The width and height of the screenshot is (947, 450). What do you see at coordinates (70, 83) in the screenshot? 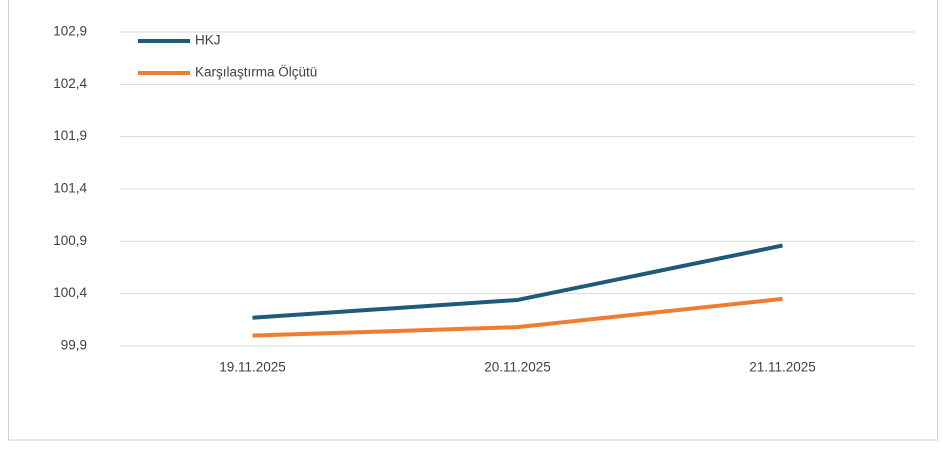
I see `y-tick-label: 102,4` at bounding box center [70, 83].